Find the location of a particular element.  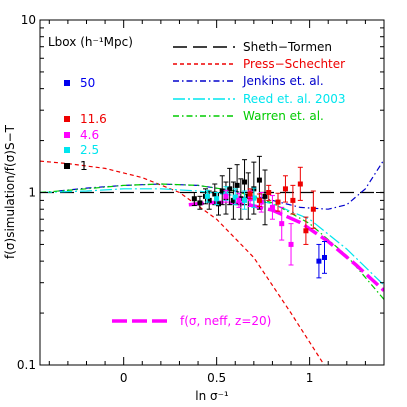

y-tick-label: 10 is located at coordinates (28, 20).